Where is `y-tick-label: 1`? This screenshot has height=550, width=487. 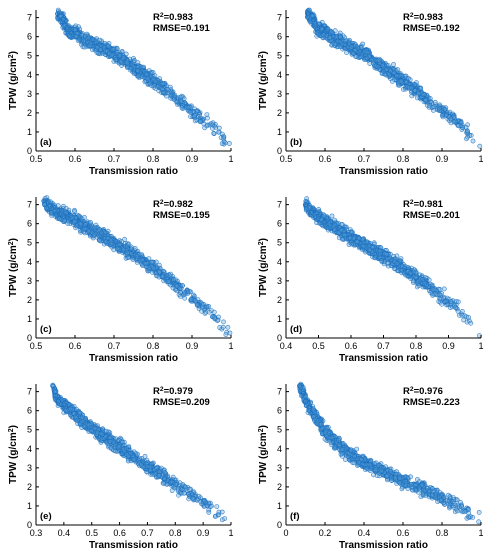
y-tick-label: 1 is located at coordinates (29, 506).